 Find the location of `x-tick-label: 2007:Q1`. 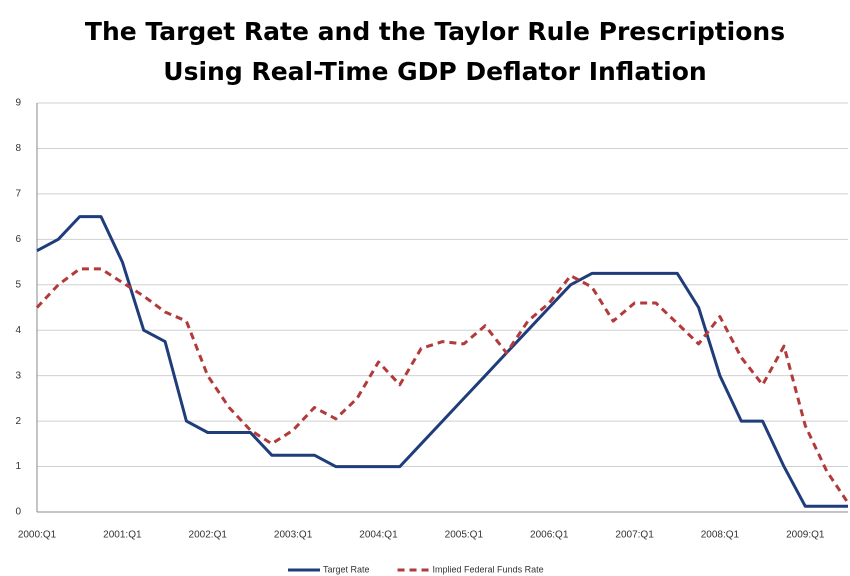

x-tick-label: 2007:Q1 is located at coordinates (634, 535).